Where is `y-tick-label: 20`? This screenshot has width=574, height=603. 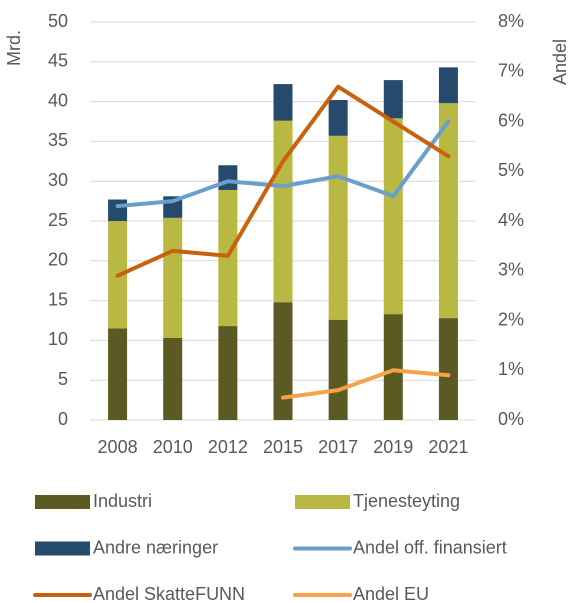 y-tick-label: 20 is located at coordinates (58, 260).